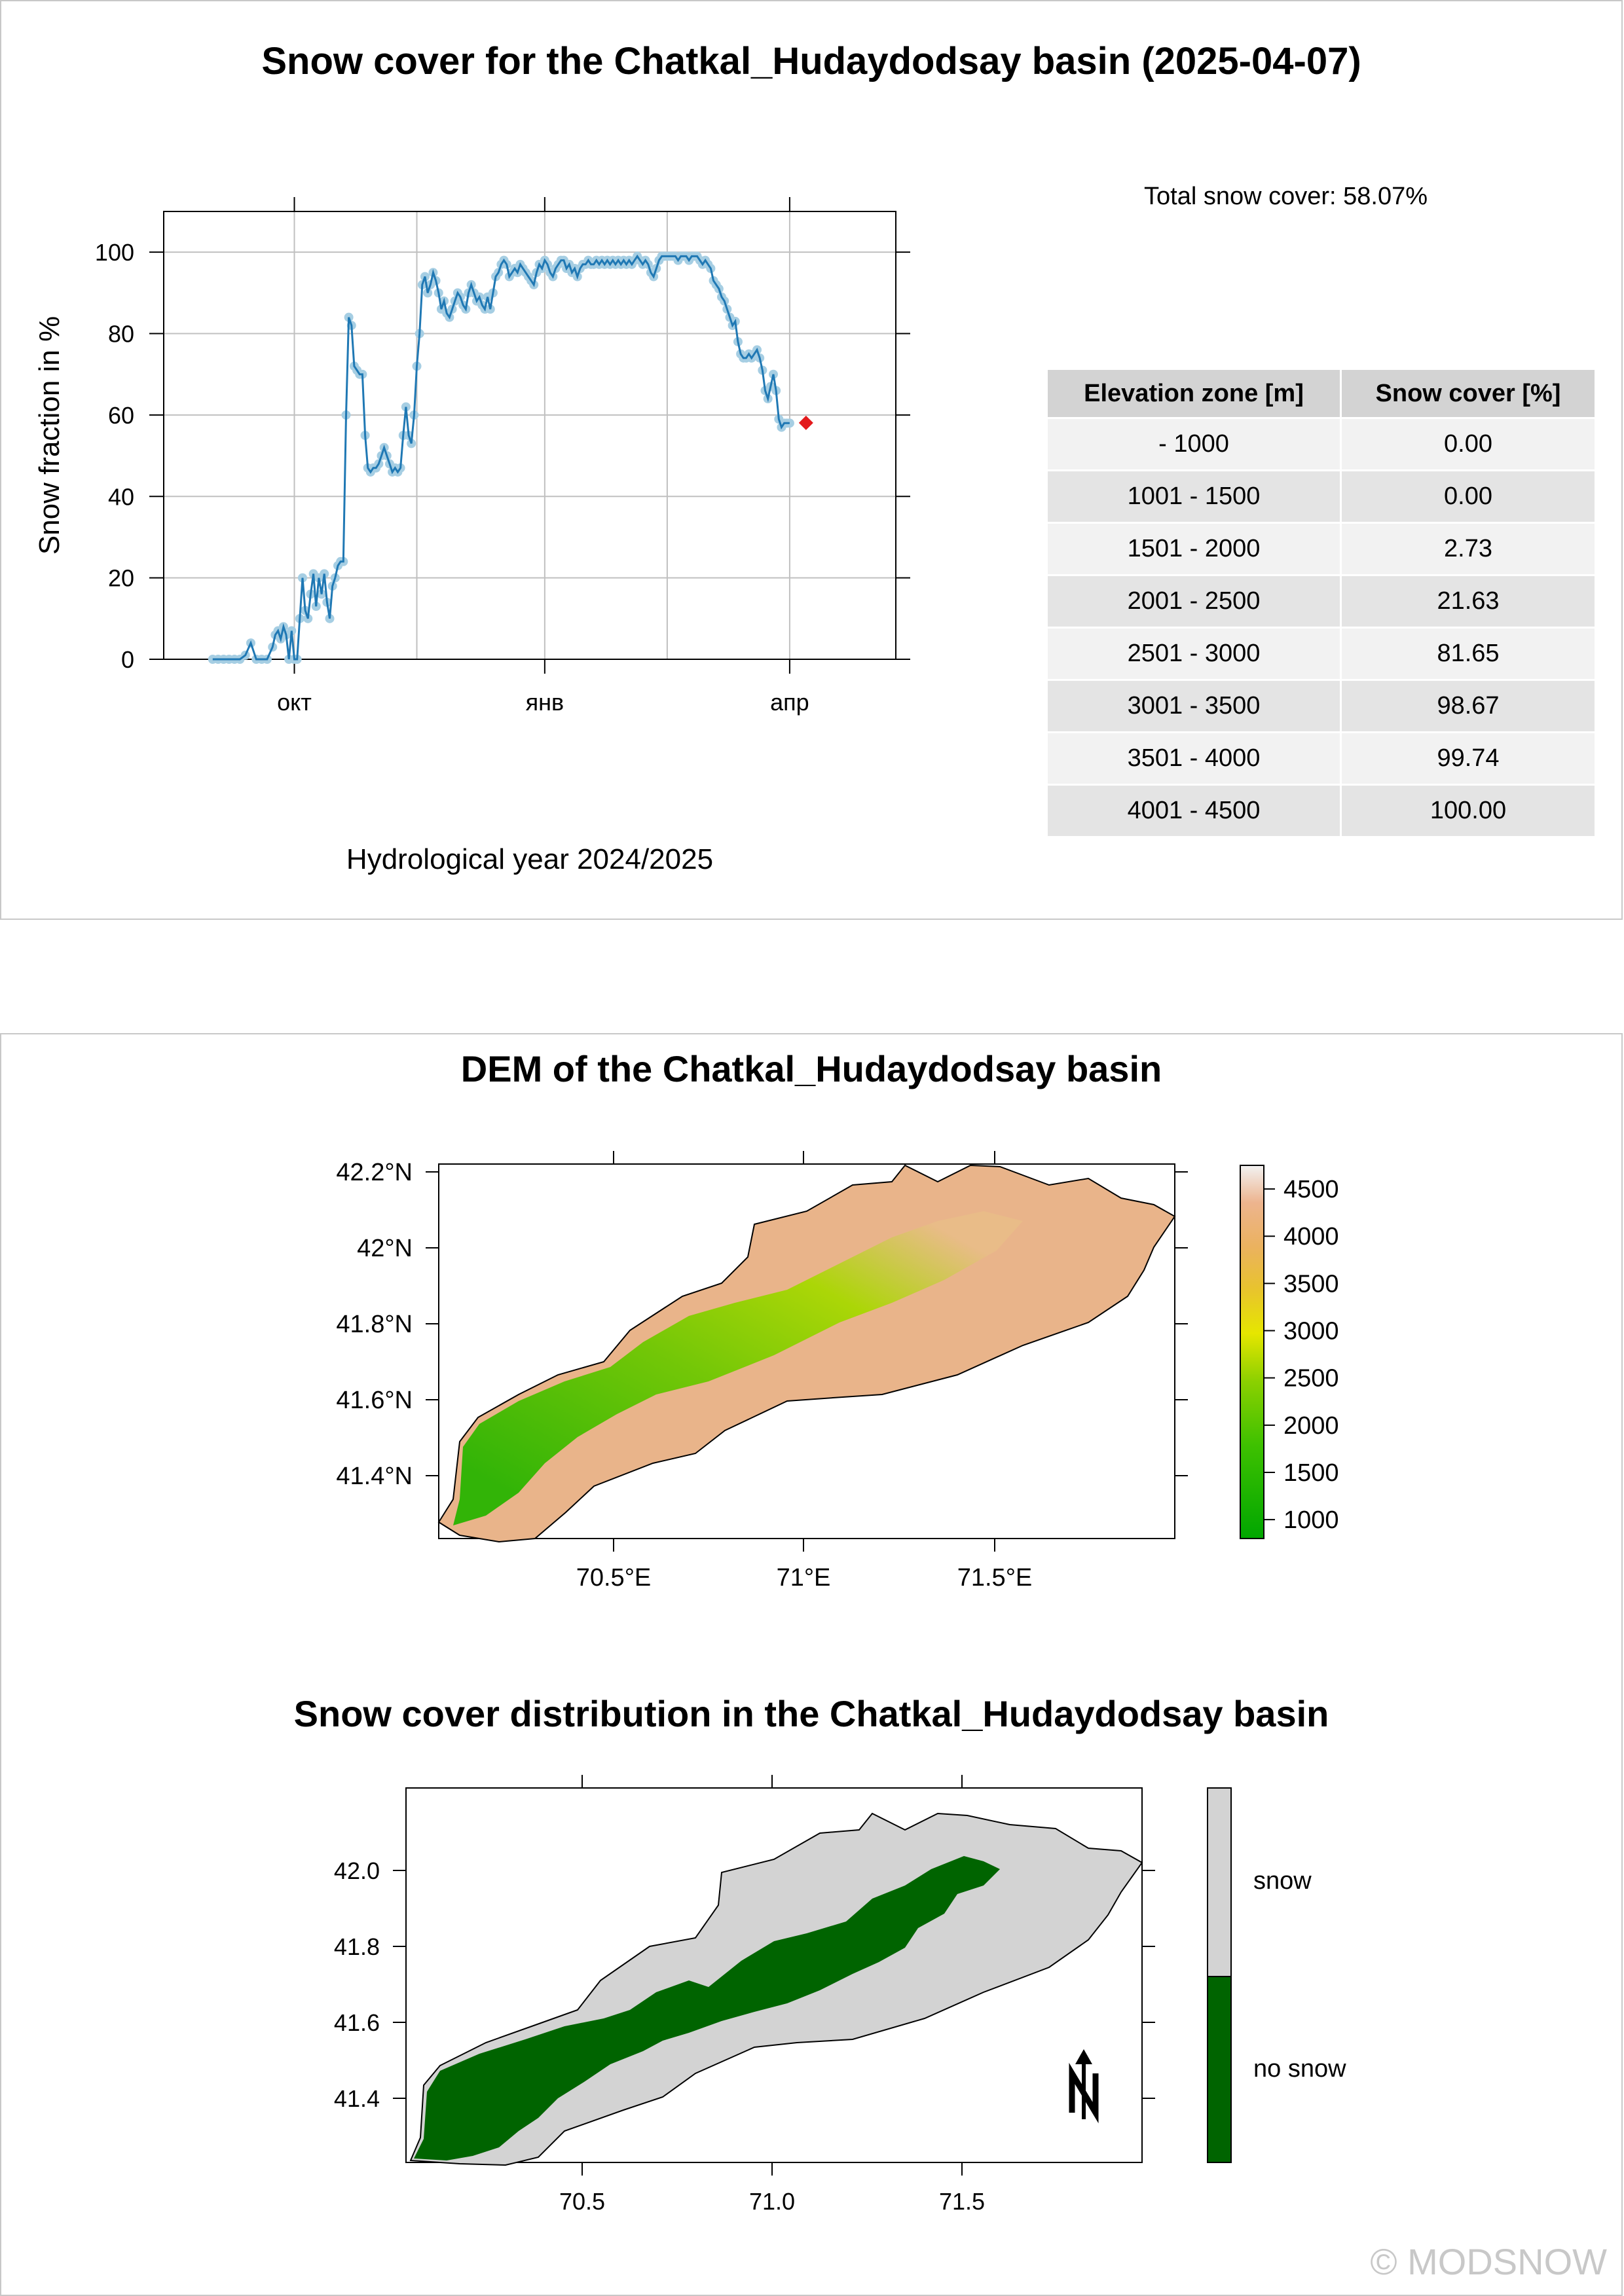  What do you see at coordinates (582, 2201) in the screenshot?
I see `lon-tick-label: 70.5` at bounding box center [582, 2201].